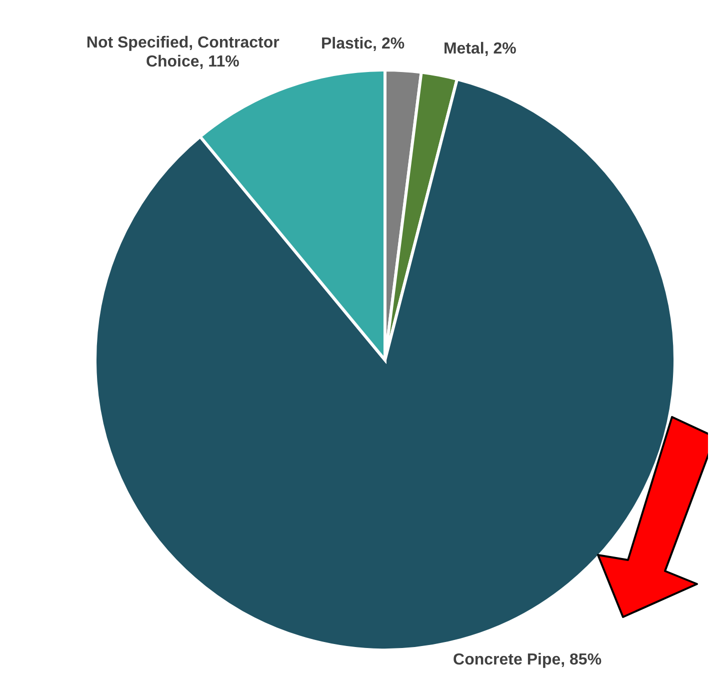 This screenshot has width=717, height=685. I want to click on slice-label: Concrete Pipe, 85%, so click(527, 659).